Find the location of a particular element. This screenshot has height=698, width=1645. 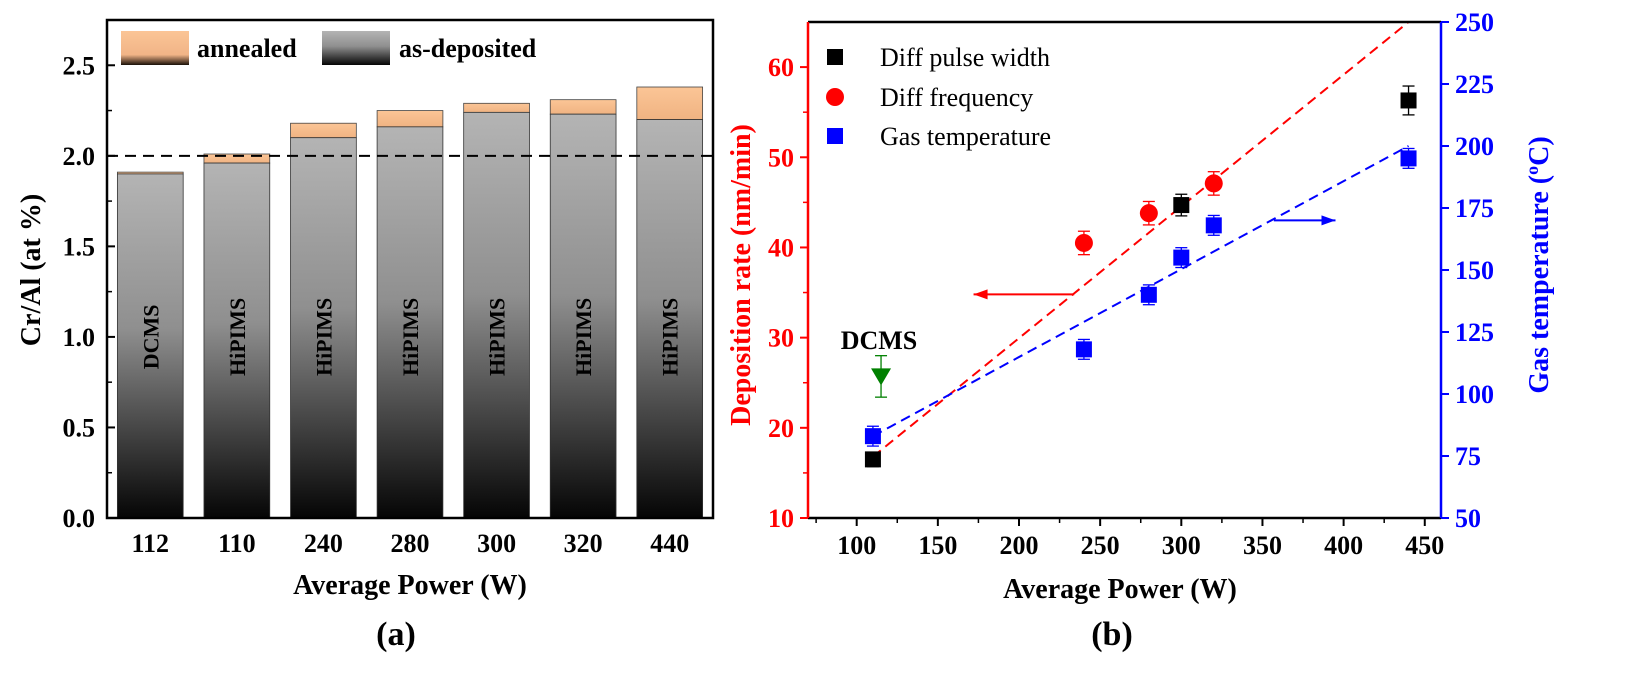

y-axis-label: Cr/Al (at %) is located at coordinates (31, 270).